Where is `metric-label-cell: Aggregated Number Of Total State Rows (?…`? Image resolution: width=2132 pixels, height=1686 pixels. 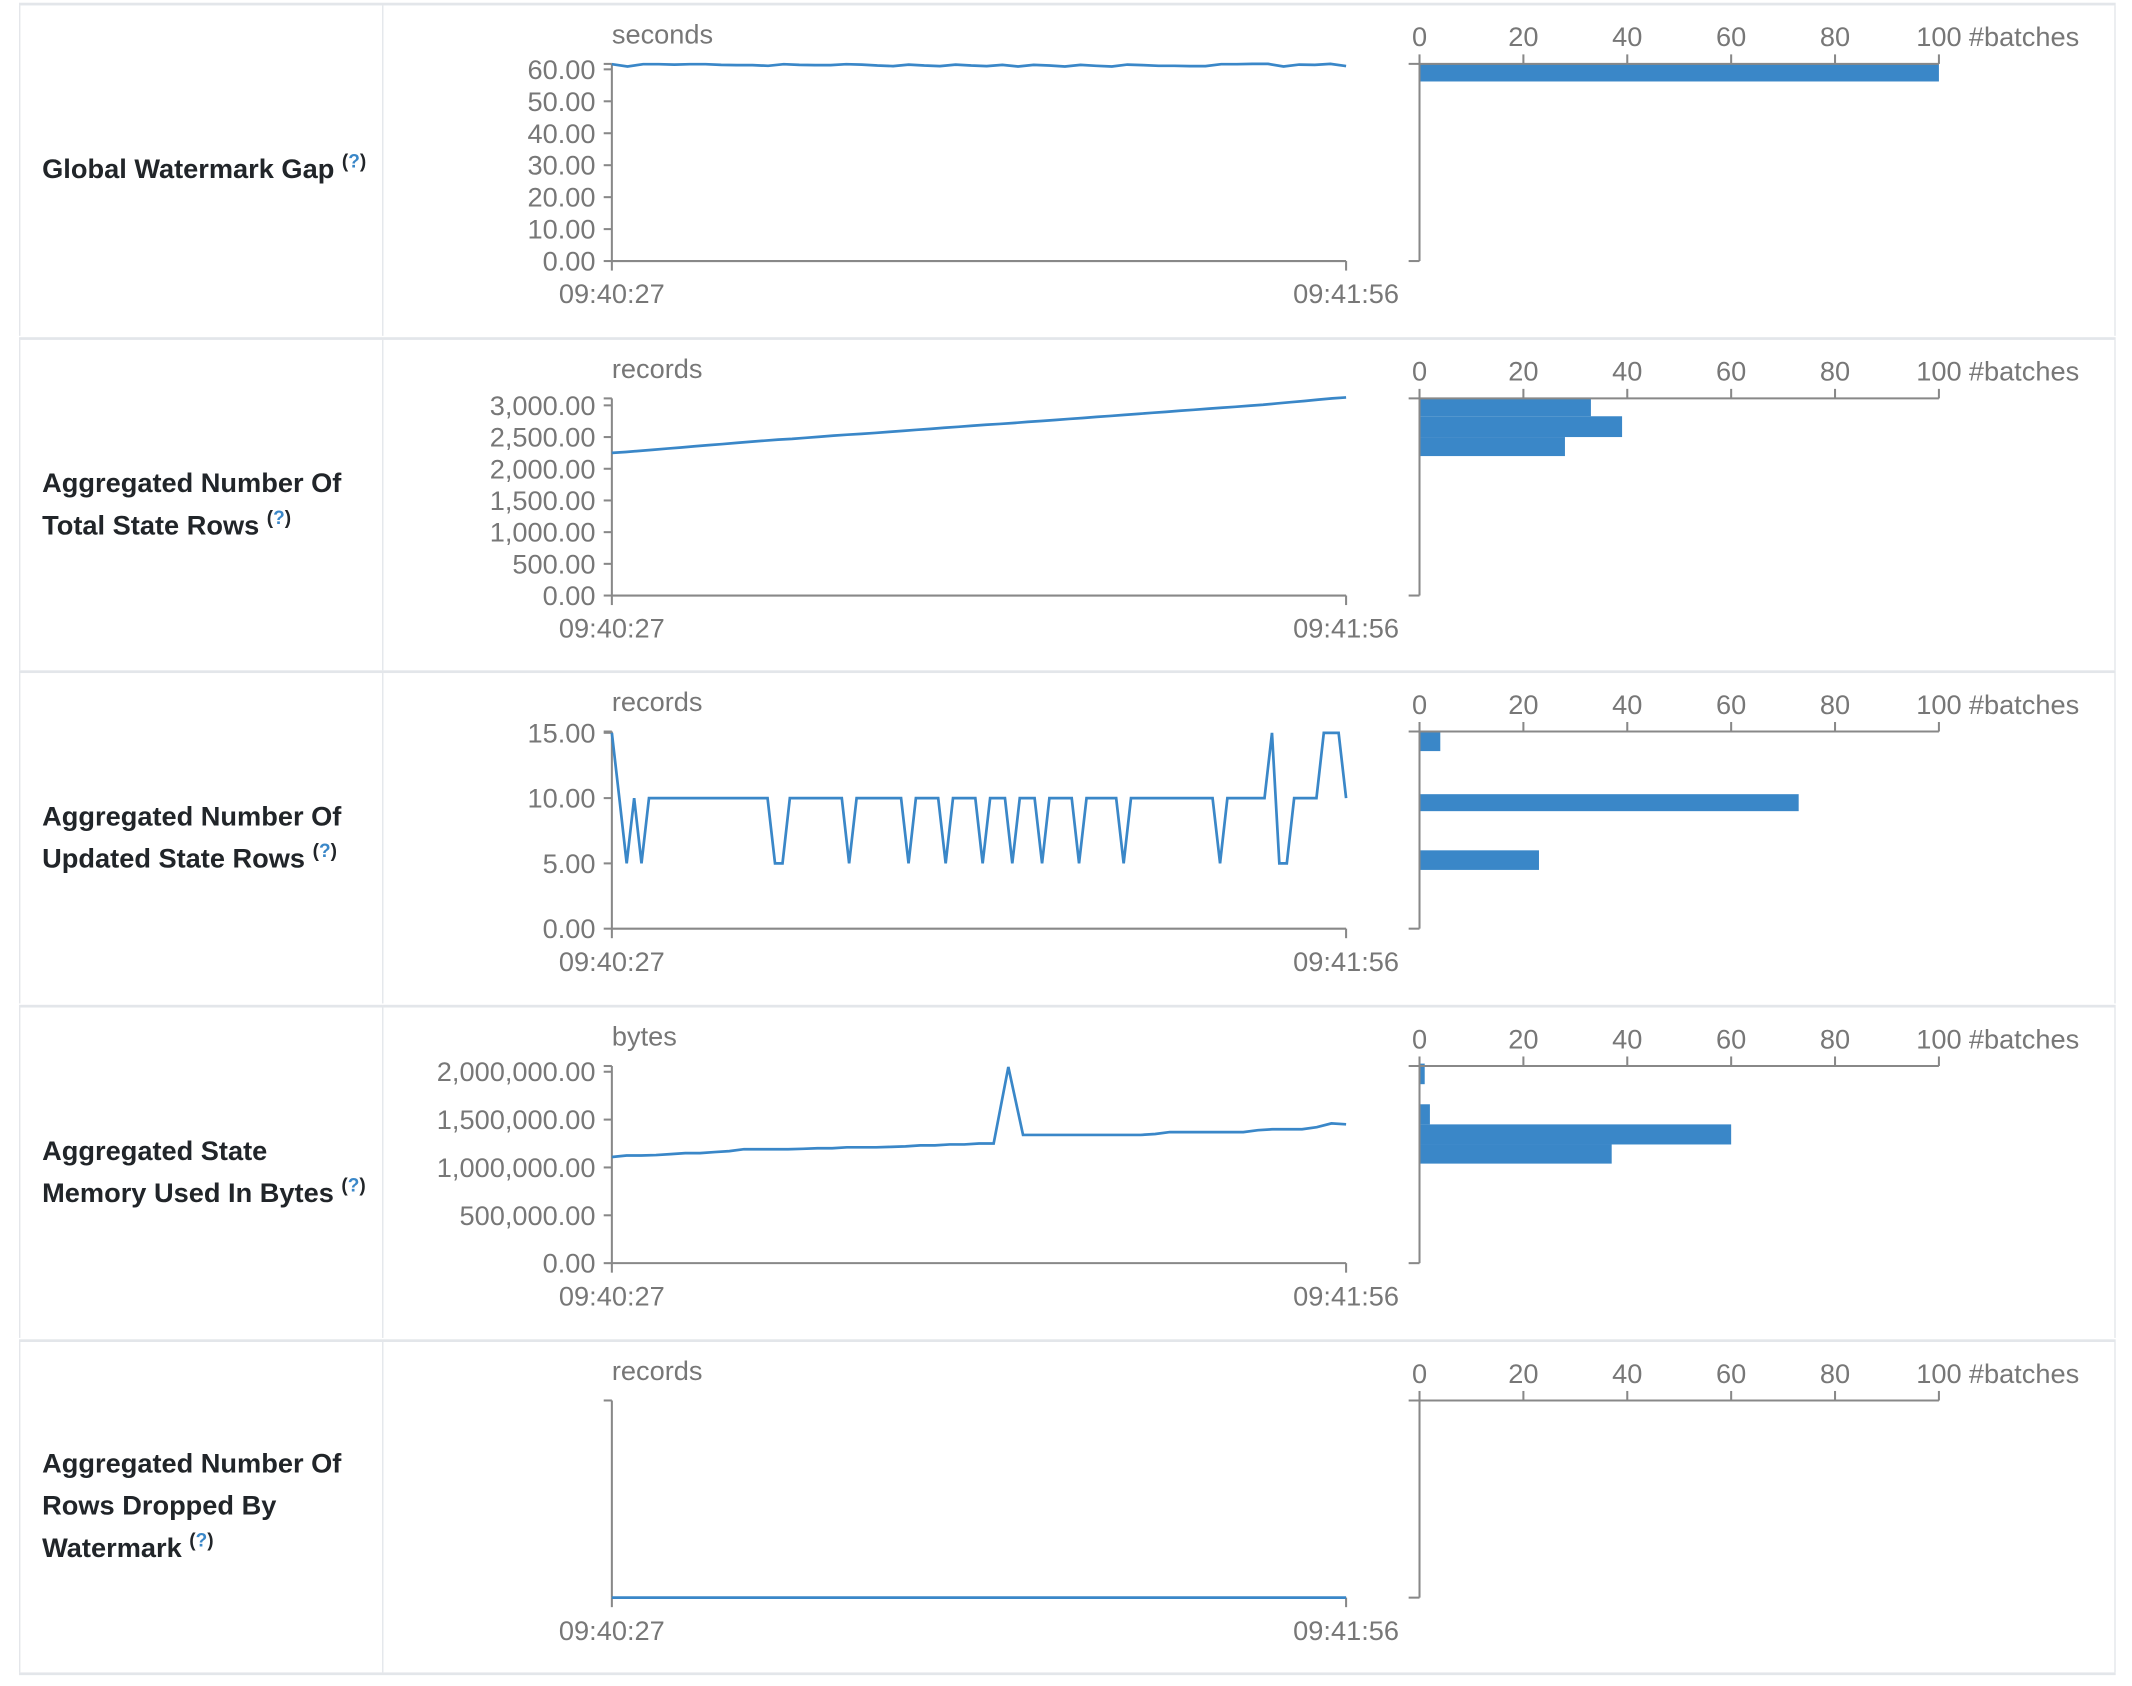 metric-label-cell: Aggregated Number Of Total State Rows (?… is located at coordinates (201, 505).